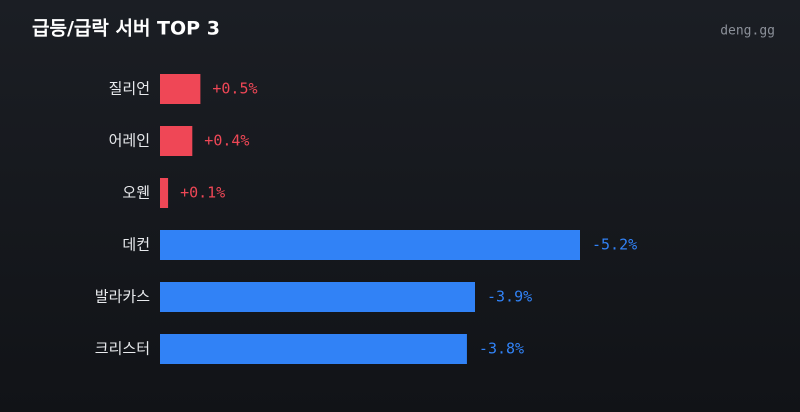  Describe the element at coordinates (501, 349) in the screenshot. I see `value-label: -3.8%` at that location.